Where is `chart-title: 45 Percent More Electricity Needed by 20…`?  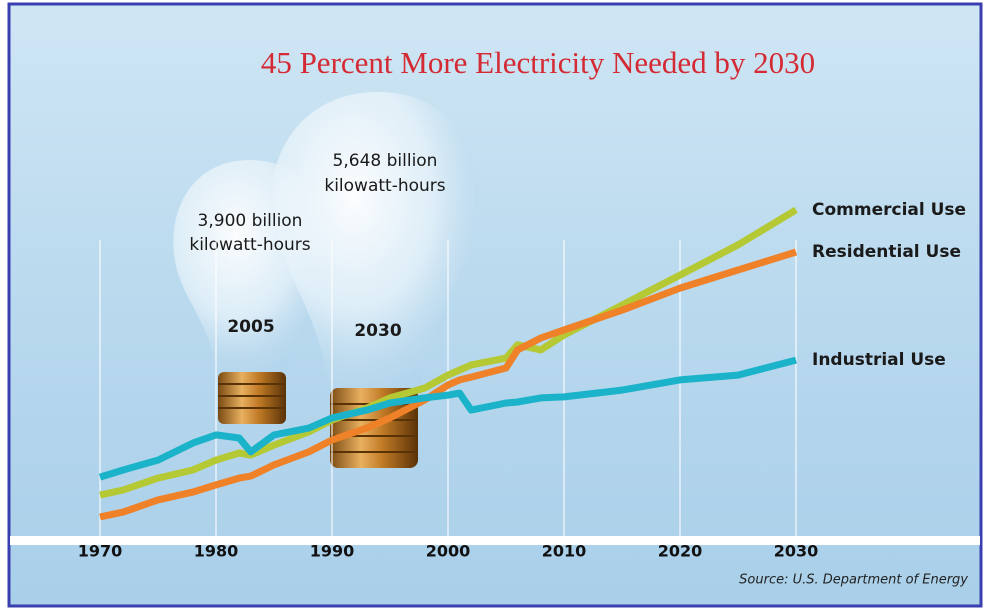 chart-title: 45 Percent More Electricity Needed by 20… is located at coordinates (538, 62).